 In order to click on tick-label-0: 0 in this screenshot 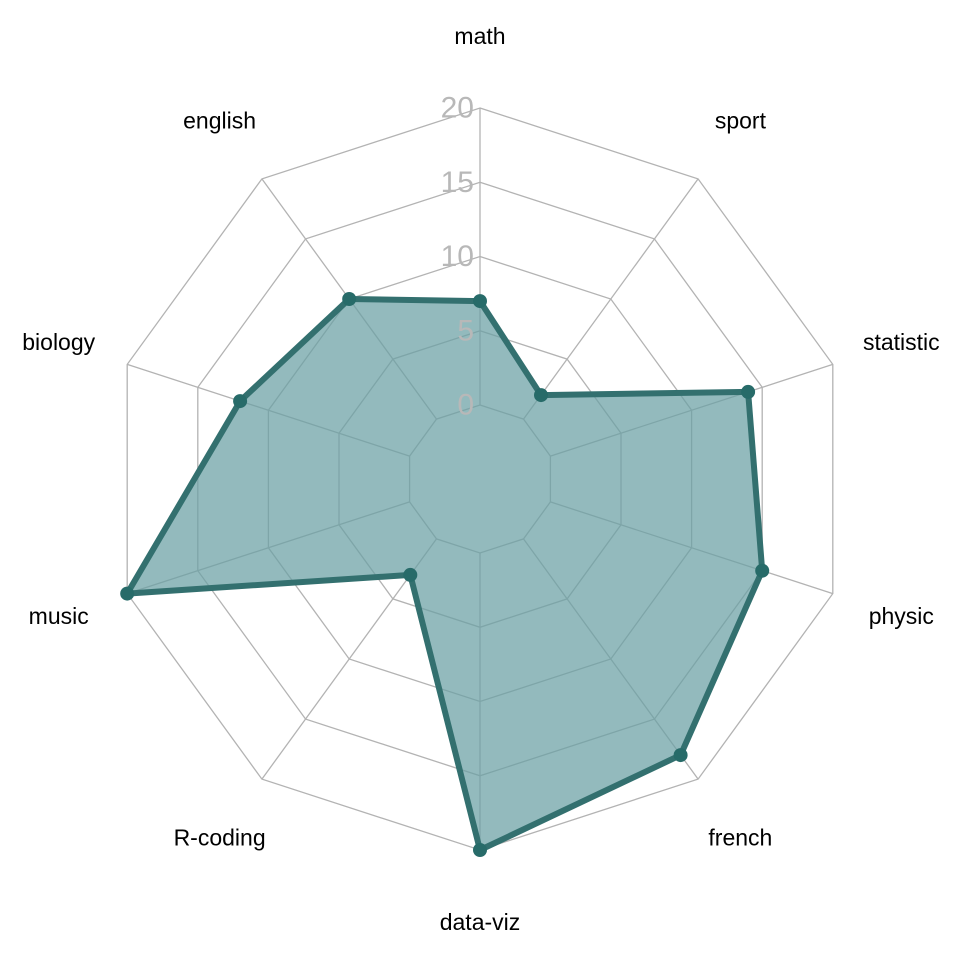, I will do `click(465, 405)`.